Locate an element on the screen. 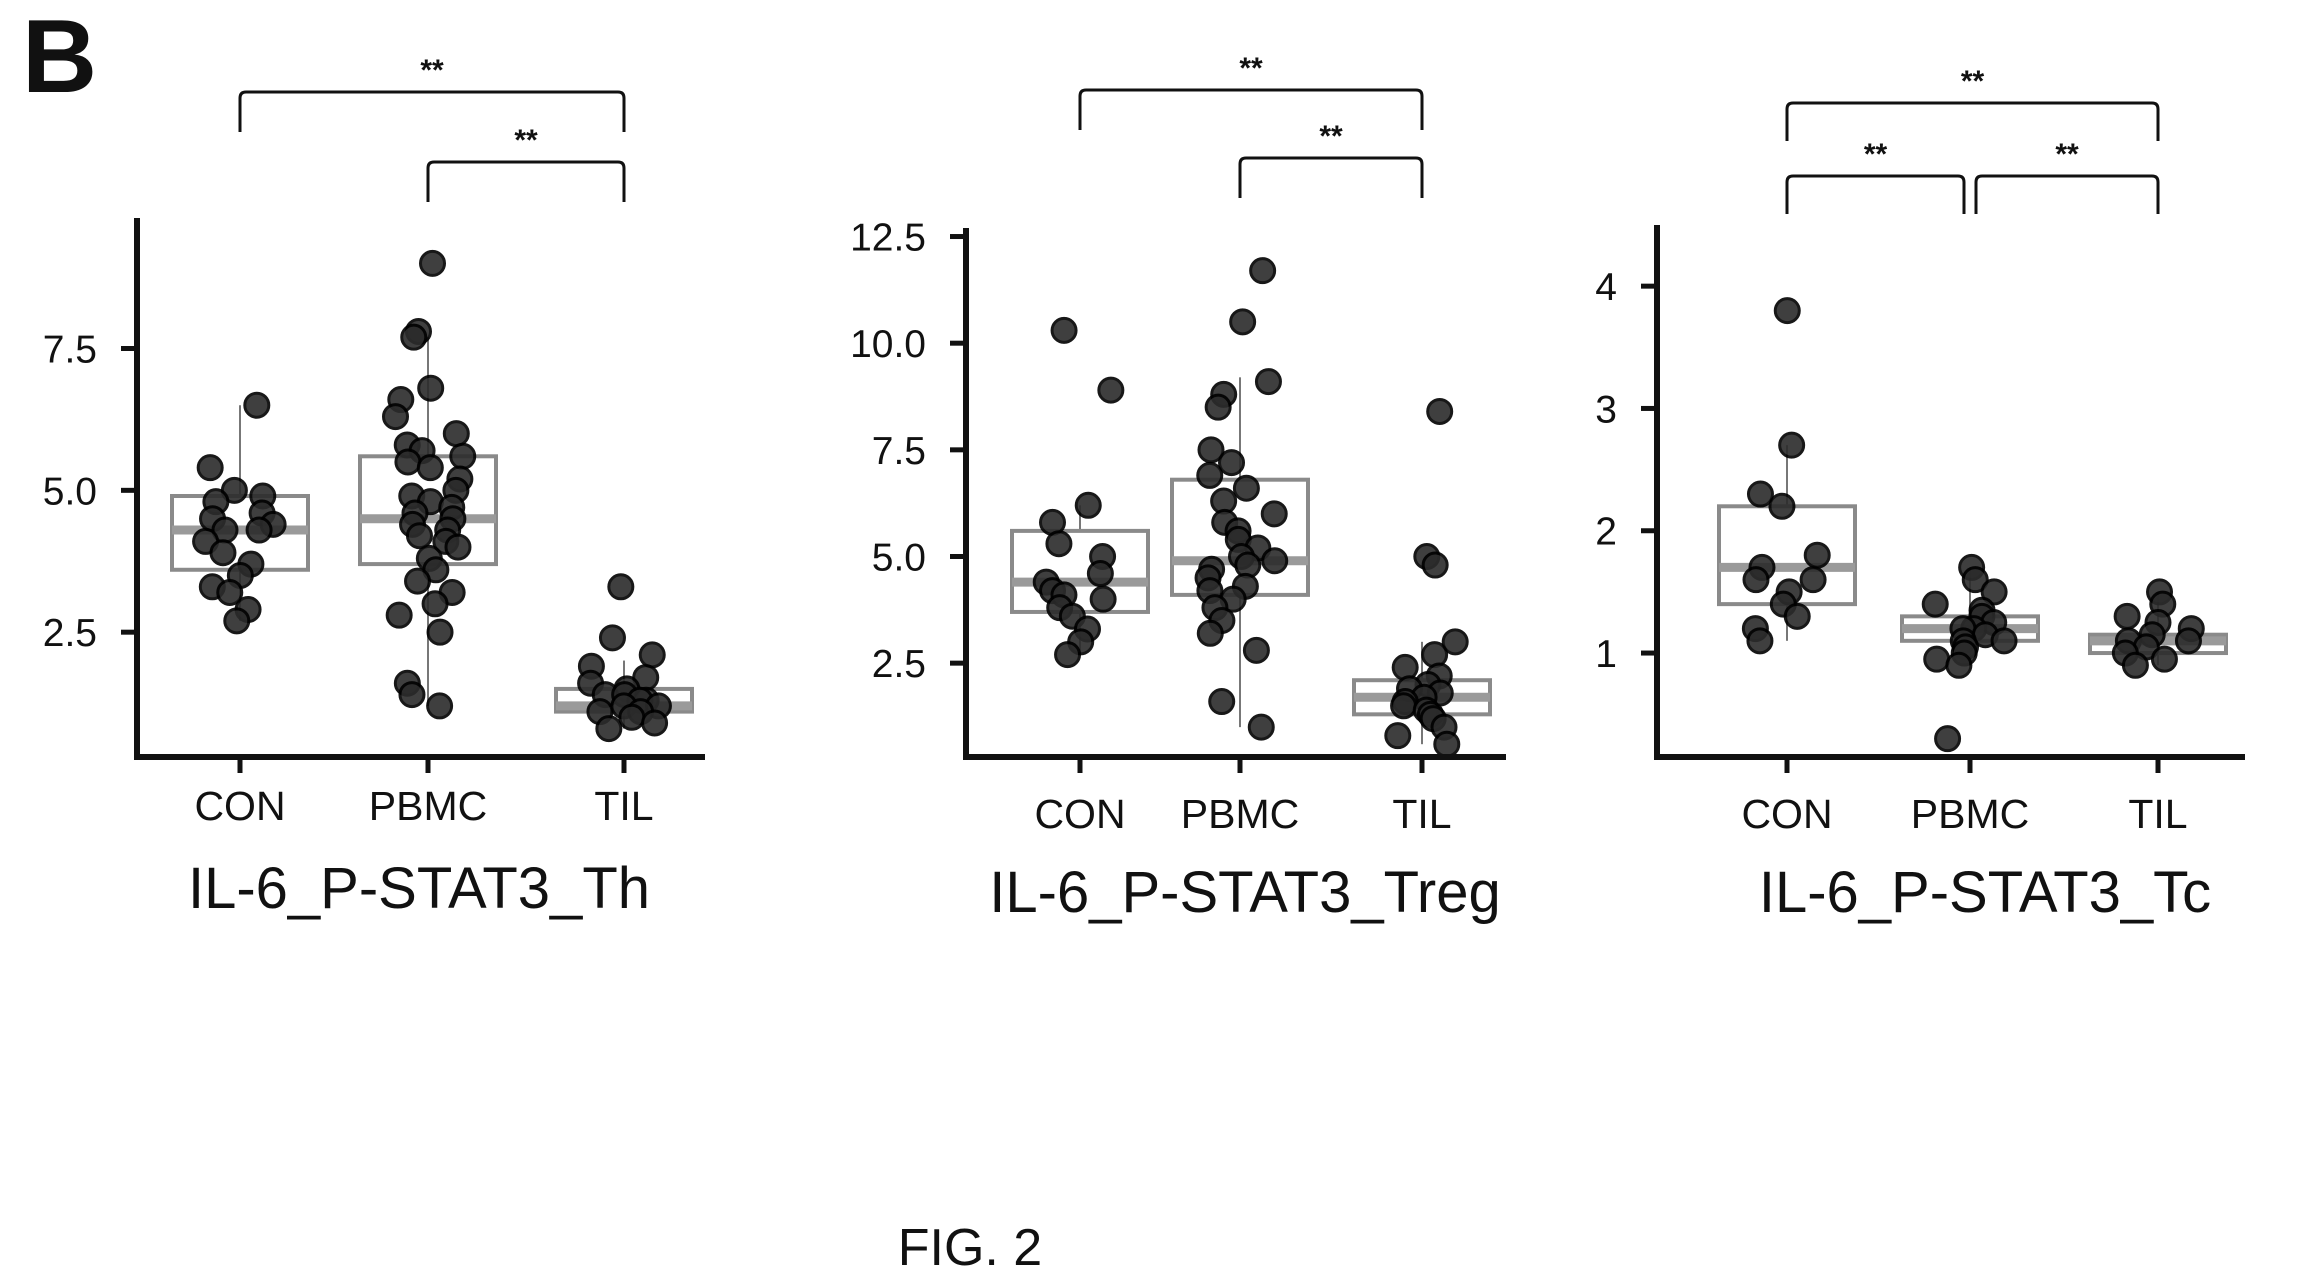  y-tick-label: 4 is located at coordinates (1606, 287).